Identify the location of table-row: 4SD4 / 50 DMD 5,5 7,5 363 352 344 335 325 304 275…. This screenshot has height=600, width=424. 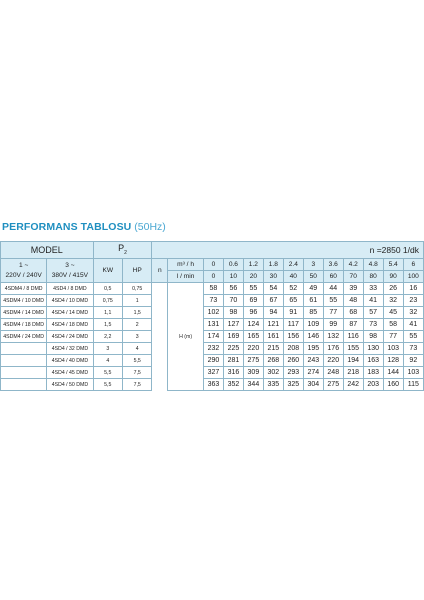
(212, 384).